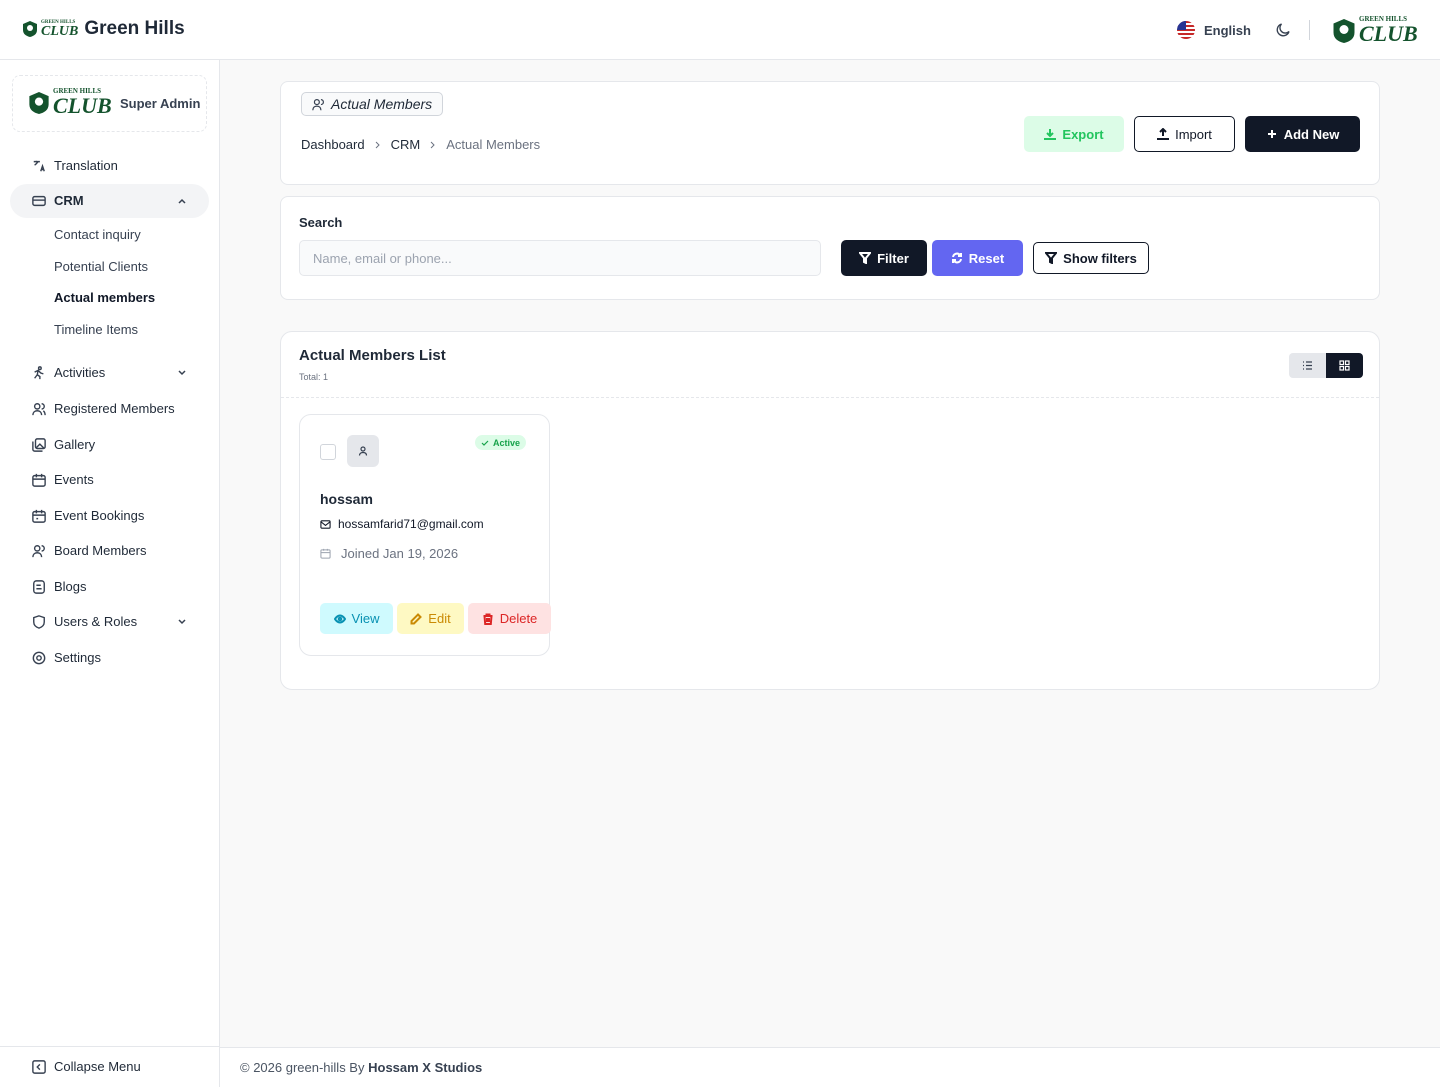  What do you see at coordinates (405, 144) in the screenshot?
I see `breadcrumb-item: CRM` at bounding box center [405, 144].